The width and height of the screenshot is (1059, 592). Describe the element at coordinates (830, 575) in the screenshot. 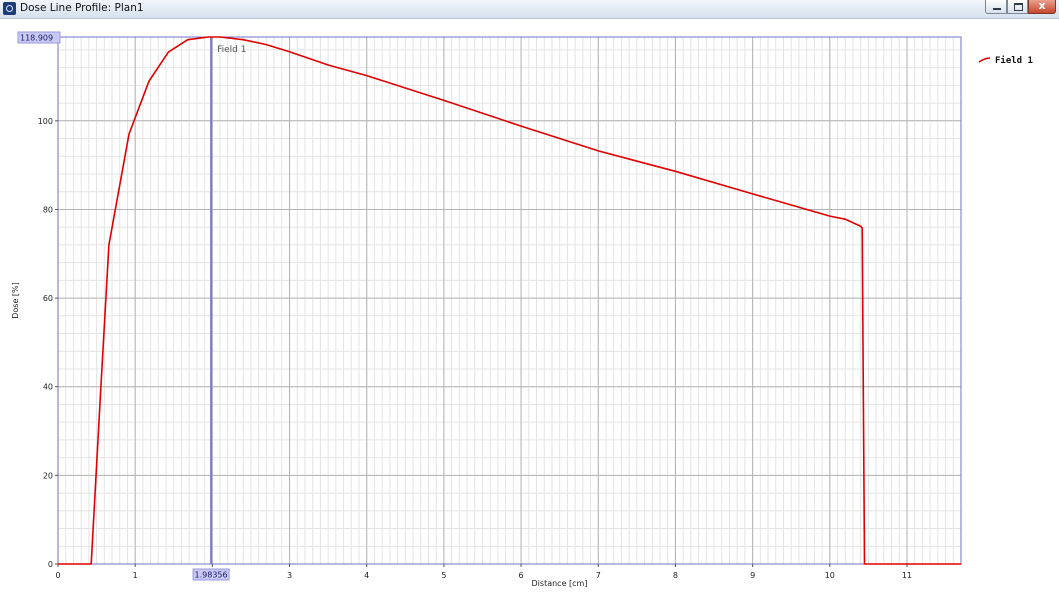

I see `x-tick-label: 10` at that location.